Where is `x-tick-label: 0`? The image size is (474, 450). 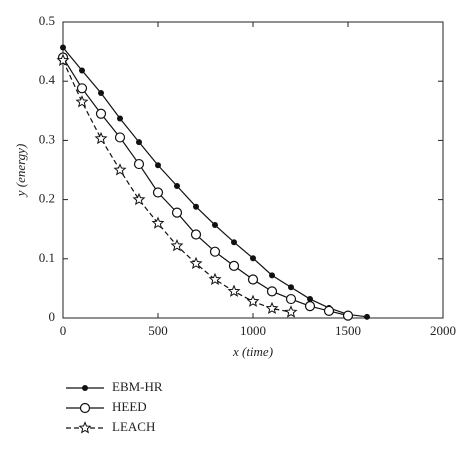 x-tick-label: 0 is located at coordinates (63, 330).